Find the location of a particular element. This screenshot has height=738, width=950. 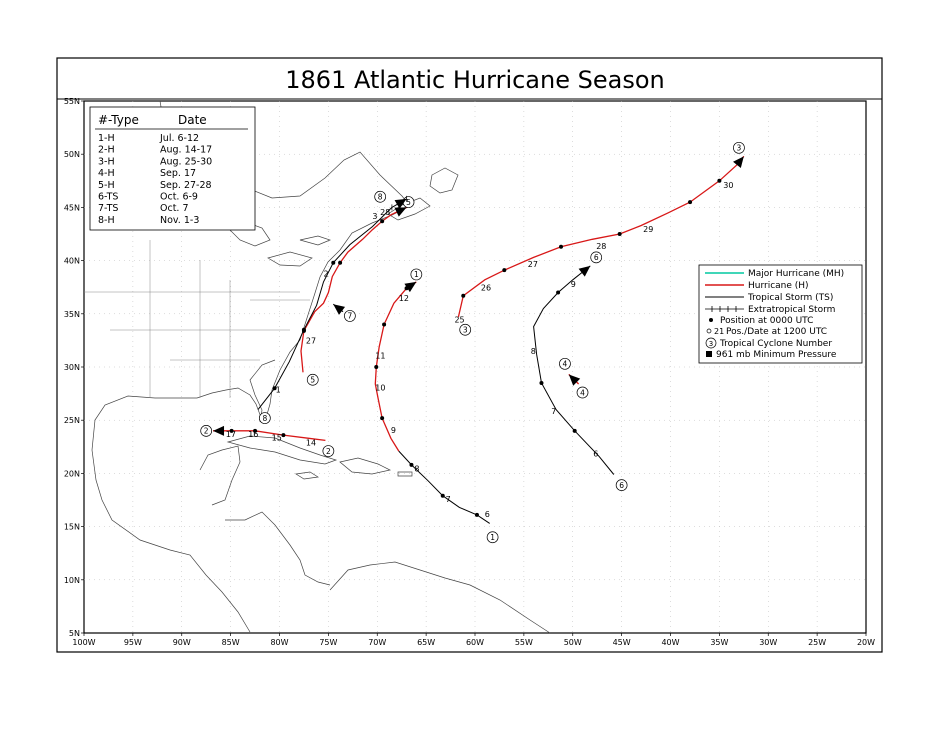

track-2: 14 15 16 17 2 2 is located at coordinates (267, 440).